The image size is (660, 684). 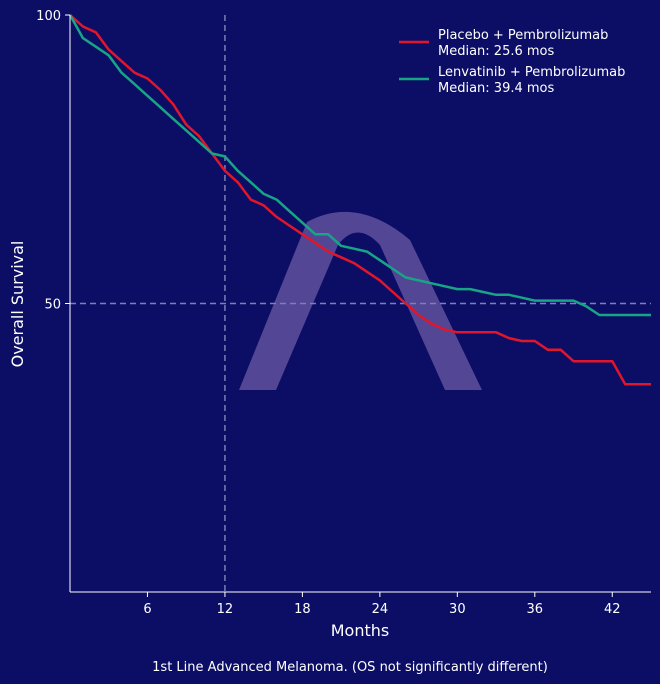 What do you see at coordinates (531, 72) in the screenshot?
I see `legend-label-lenvatinib: Lenvatinib + Pembrolizumab` at bounding box center [531, 72].